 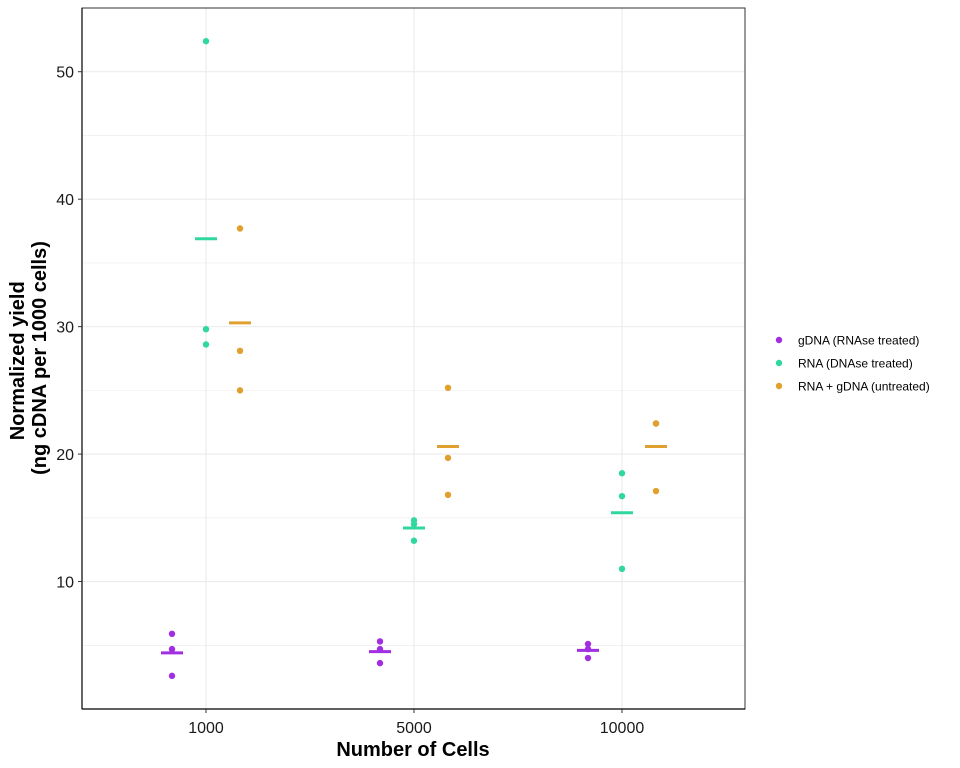 I want to click on x-tick-label: 10000, so click(x=622, y=728).